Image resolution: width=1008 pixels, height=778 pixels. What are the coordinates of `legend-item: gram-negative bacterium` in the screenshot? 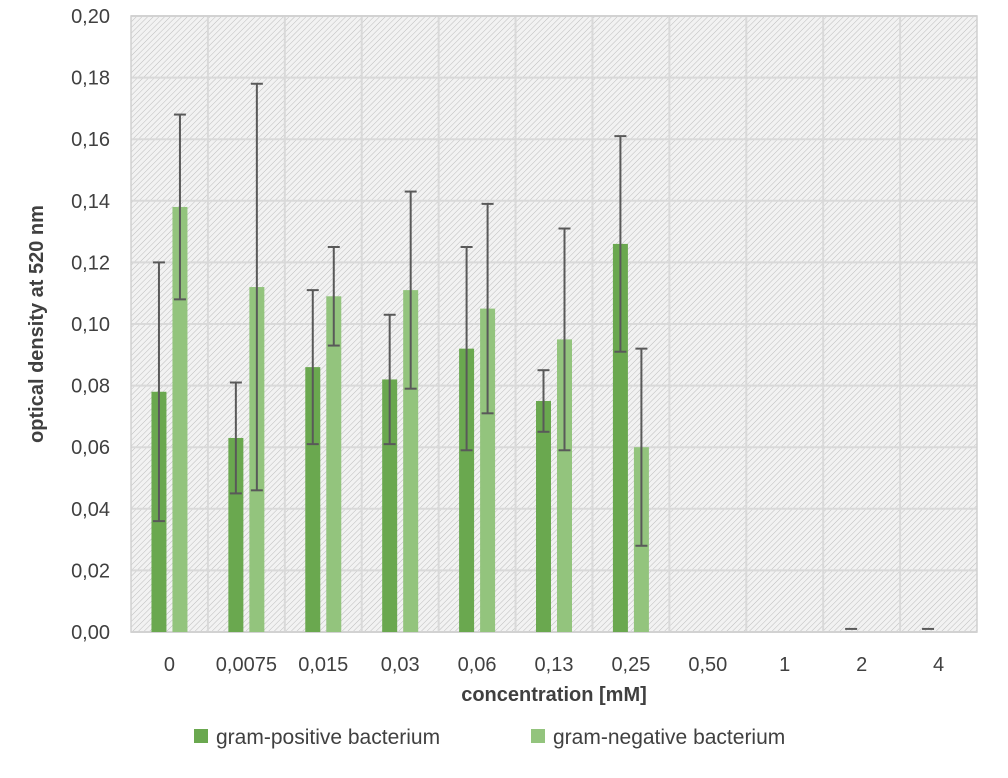 It's located at (658, 737).